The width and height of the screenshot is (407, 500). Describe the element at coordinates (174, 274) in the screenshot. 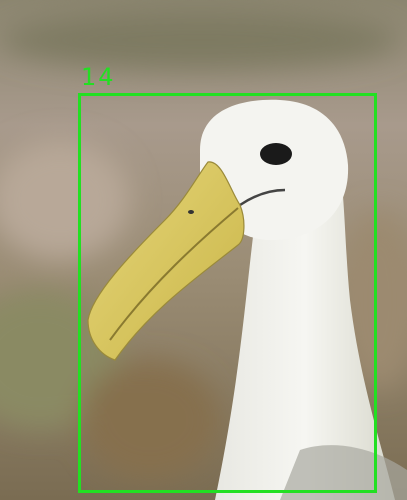

I see `beak-line` at that location.